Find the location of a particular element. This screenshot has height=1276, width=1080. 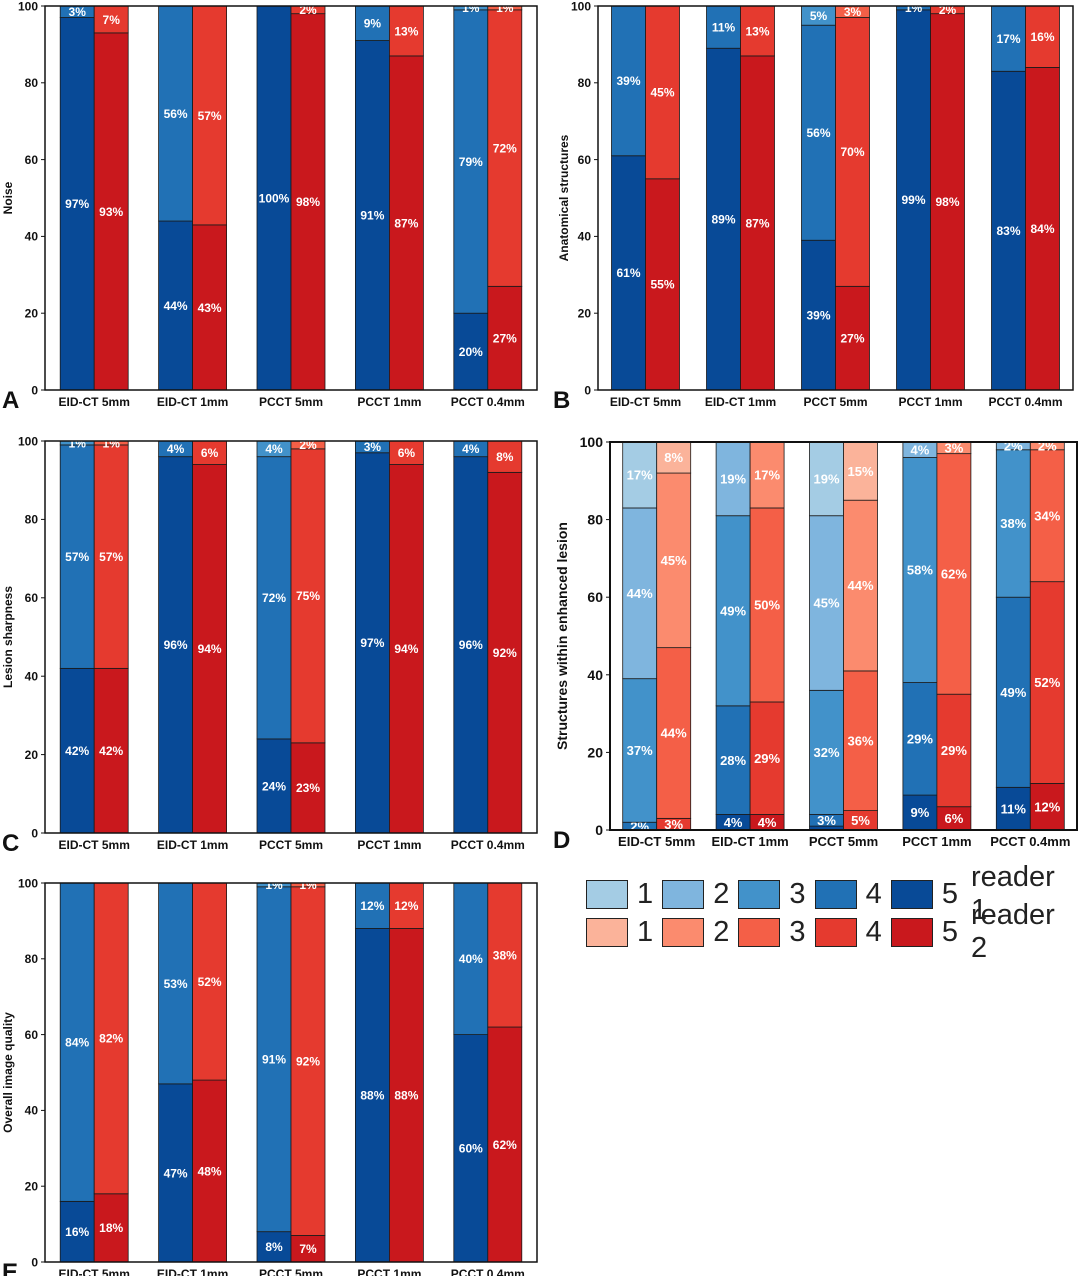

data-label: 99% is located at coordinates (913, 200).